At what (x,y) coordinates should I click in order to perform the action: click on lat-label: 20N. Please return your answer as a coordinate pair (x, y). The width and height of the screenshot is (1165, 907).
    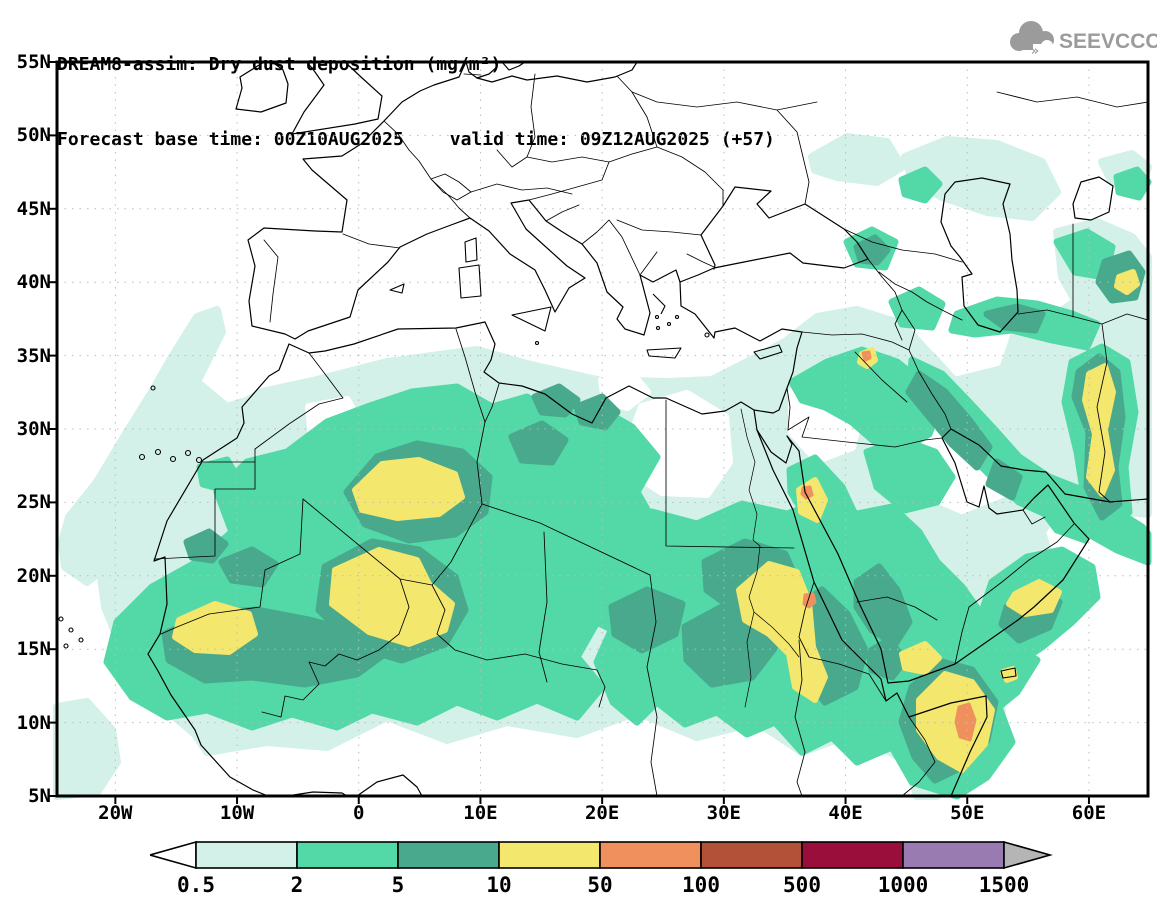
    Looking at the image, I should click on (33, 575).